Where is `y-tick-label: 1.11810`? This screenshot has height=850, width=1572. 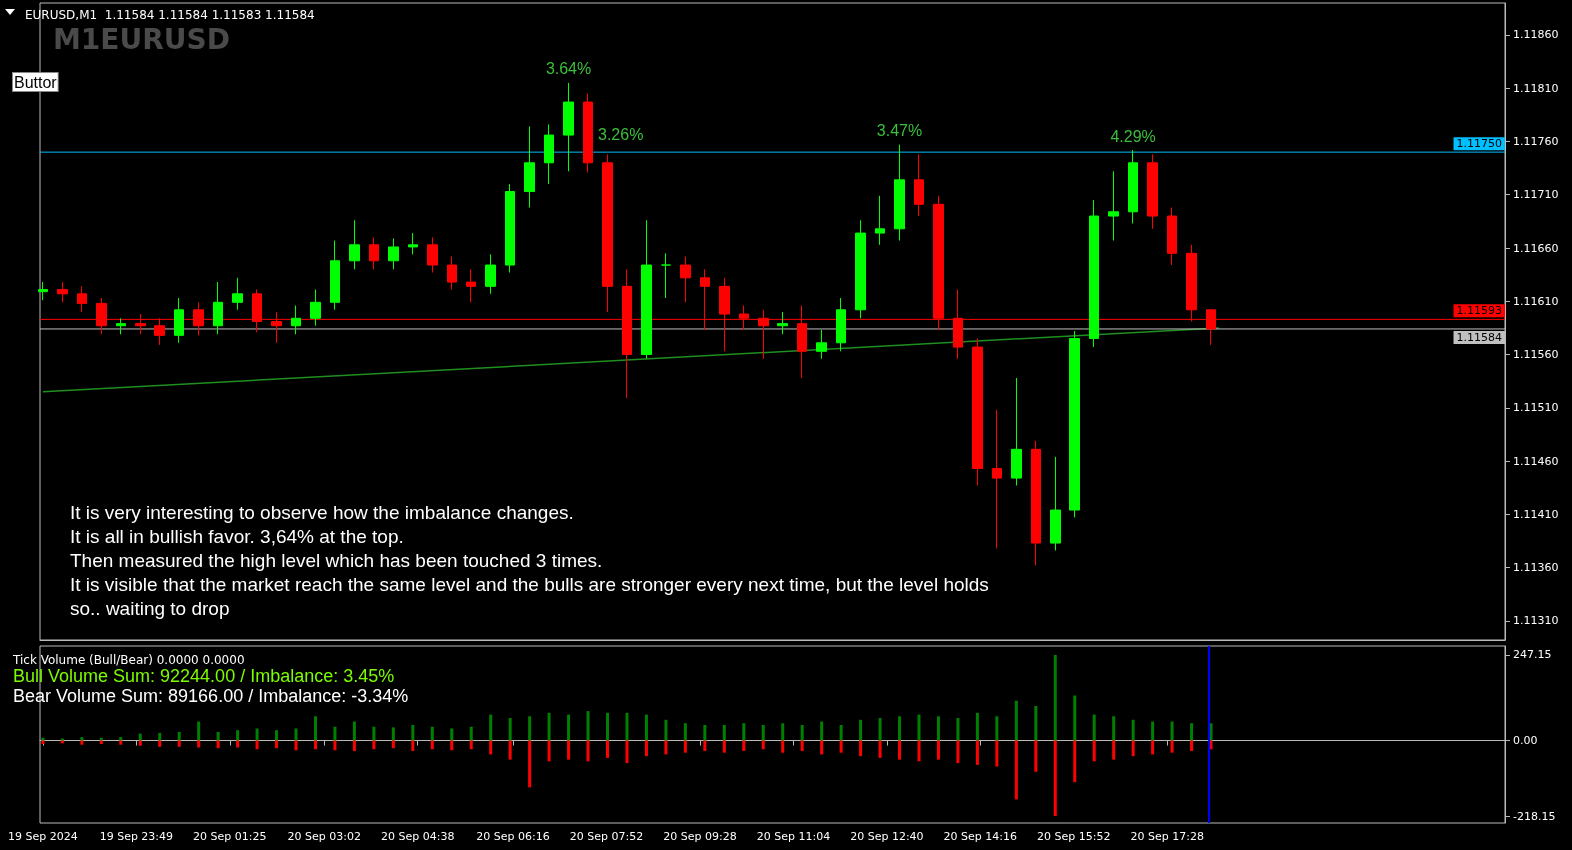
y-tick-label: 1.11810 is located at coordinates (1536, 88).